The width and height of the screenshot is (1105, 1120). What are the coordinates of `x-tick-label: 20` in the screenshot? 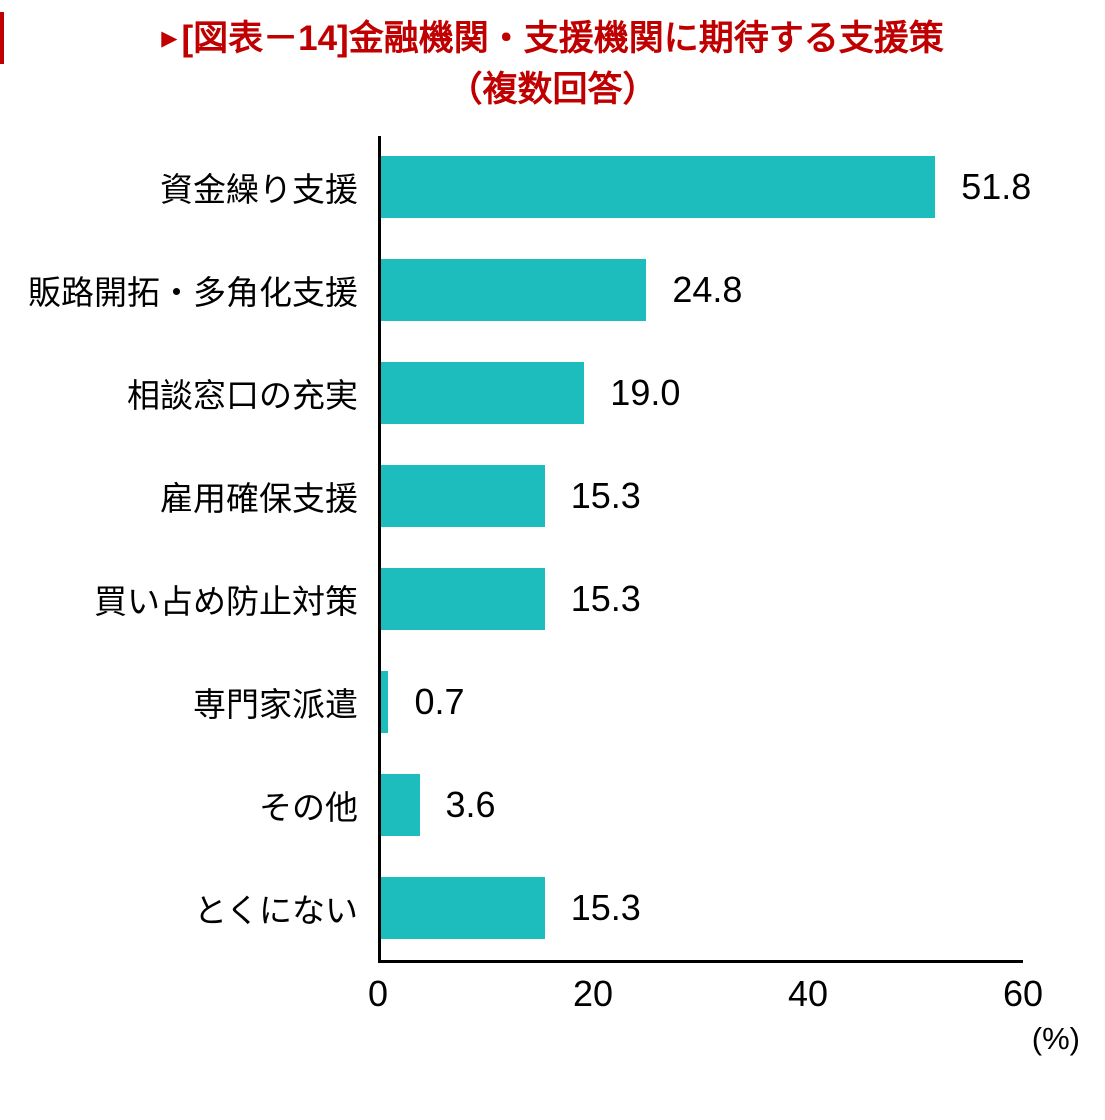 It's located at (593, 993).